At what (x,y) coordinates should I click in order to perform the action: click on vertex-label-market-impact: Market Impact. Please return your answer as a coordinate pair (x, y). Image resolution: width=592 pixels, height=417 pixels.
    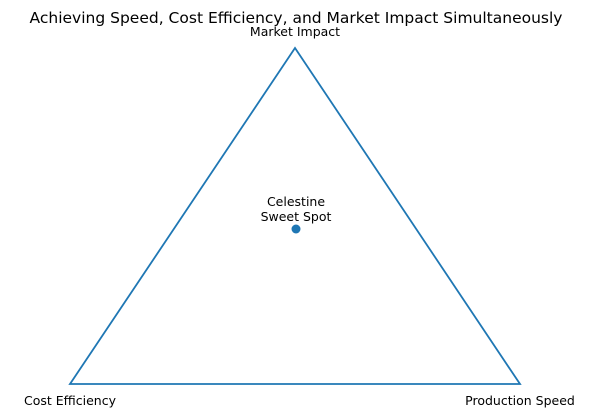
    Looking at the image, I should click on (295, 31).